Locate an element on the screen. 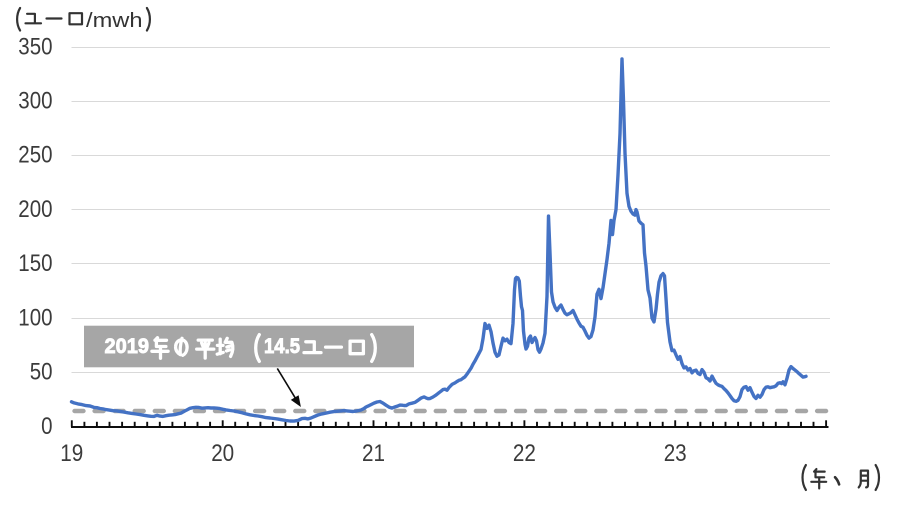 This screenshot has width=900, height=506. svg-text: /mwh is located at coordinates (114, 20).